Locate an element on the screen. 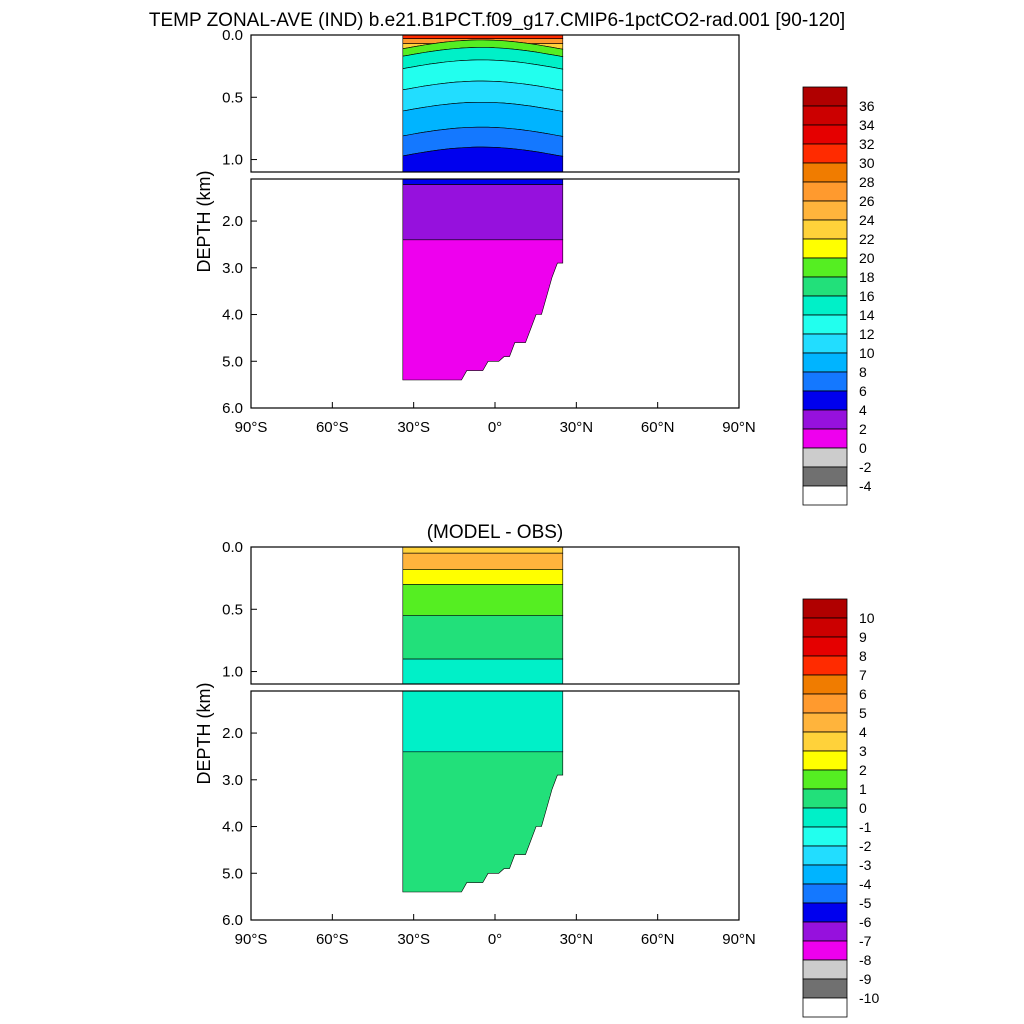 This screenshot has width=1024, height=1024. colorbar-label: 6 is located at coordinates (863, 391).